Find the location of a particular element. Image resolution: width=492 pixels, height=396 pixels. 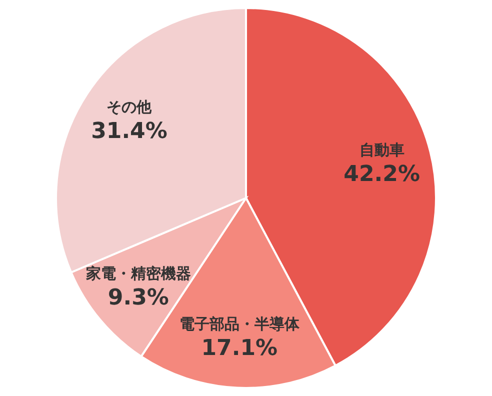

slice-label: その他 is located at coordinates (129, 107).